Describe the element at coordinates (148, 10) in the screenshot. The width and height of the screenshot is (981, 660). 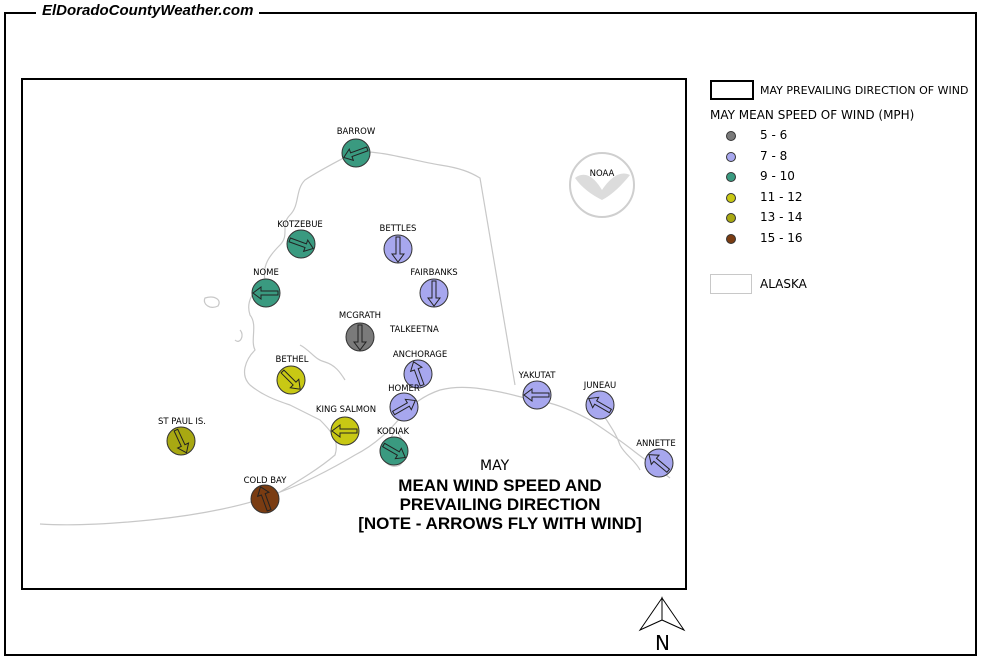
I see `site-title: ElDoradoCountyWeather.com` at that location.